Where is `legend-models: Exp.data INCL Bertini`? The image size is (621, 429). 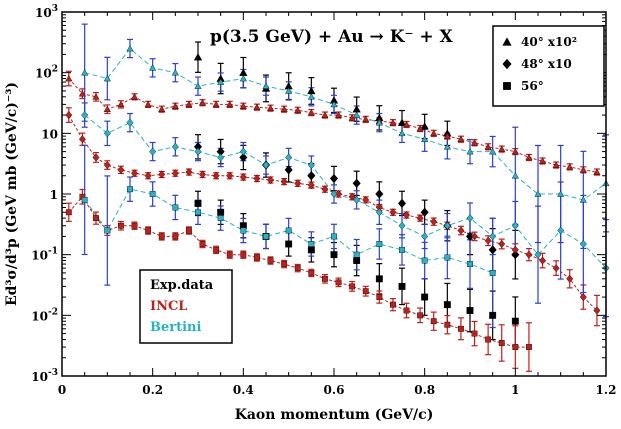 legend-models: Exp.data INCL Bertini is located at coordinates (186, 306).